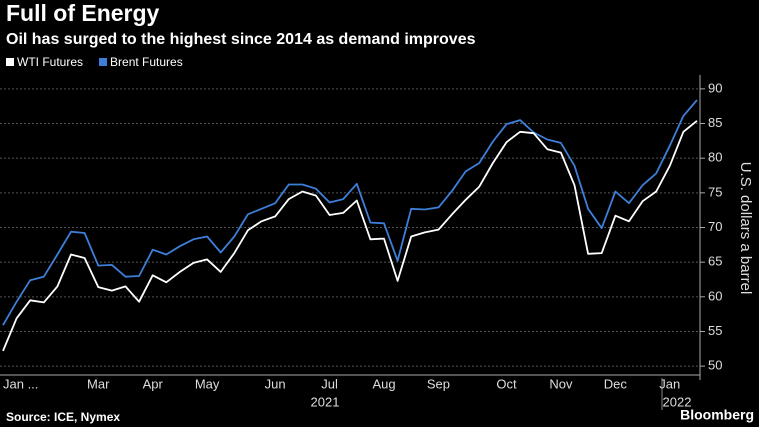 The height and width of the screenshot is (427, 759). Describe the element at coordinates (207, 383) in the screenshot. I see `x-tick-label: May` at that location.